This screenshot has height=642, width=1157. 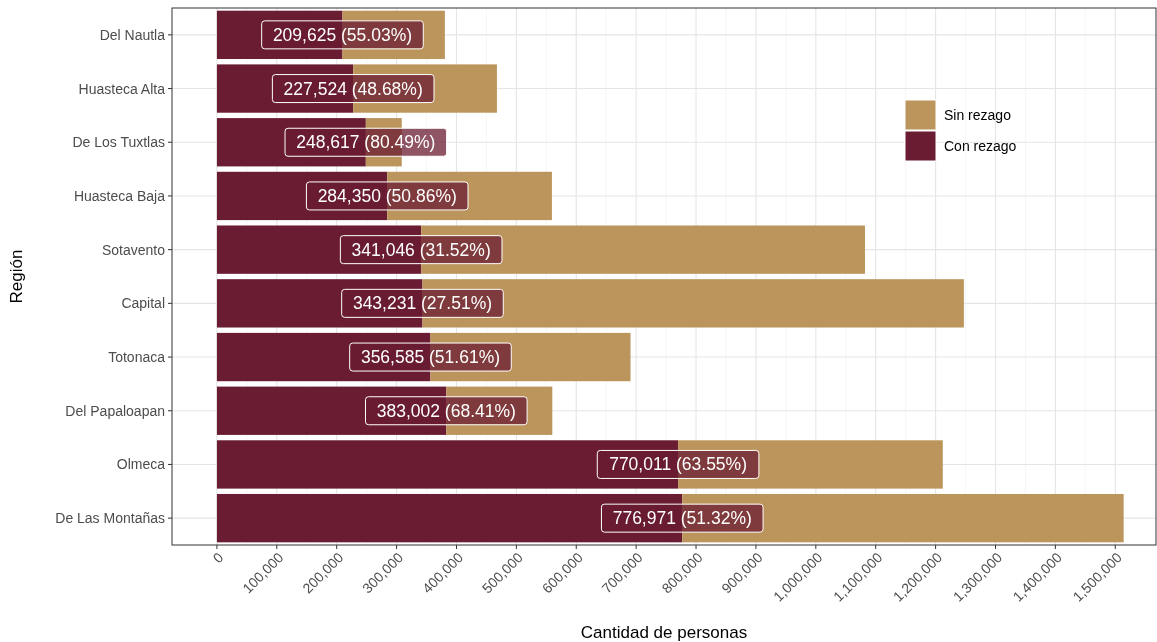 What do you see at coordinates (430, 357) in the screenshot?
I see `data-label: 356,585 (51.61%)` at bounding box center [430, 357].